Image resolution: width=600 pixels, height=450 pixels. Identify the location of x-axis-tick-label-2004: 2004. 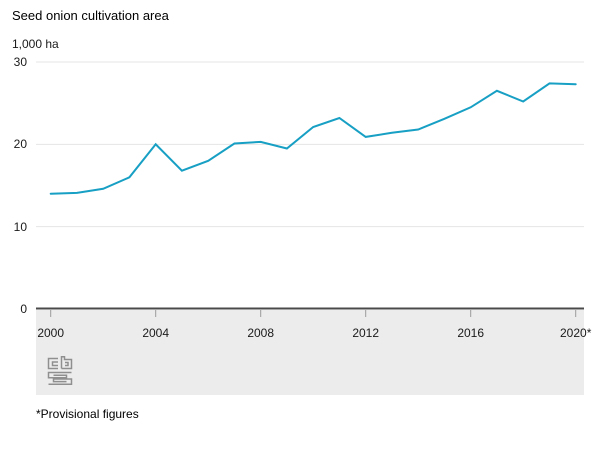
(156, 333).